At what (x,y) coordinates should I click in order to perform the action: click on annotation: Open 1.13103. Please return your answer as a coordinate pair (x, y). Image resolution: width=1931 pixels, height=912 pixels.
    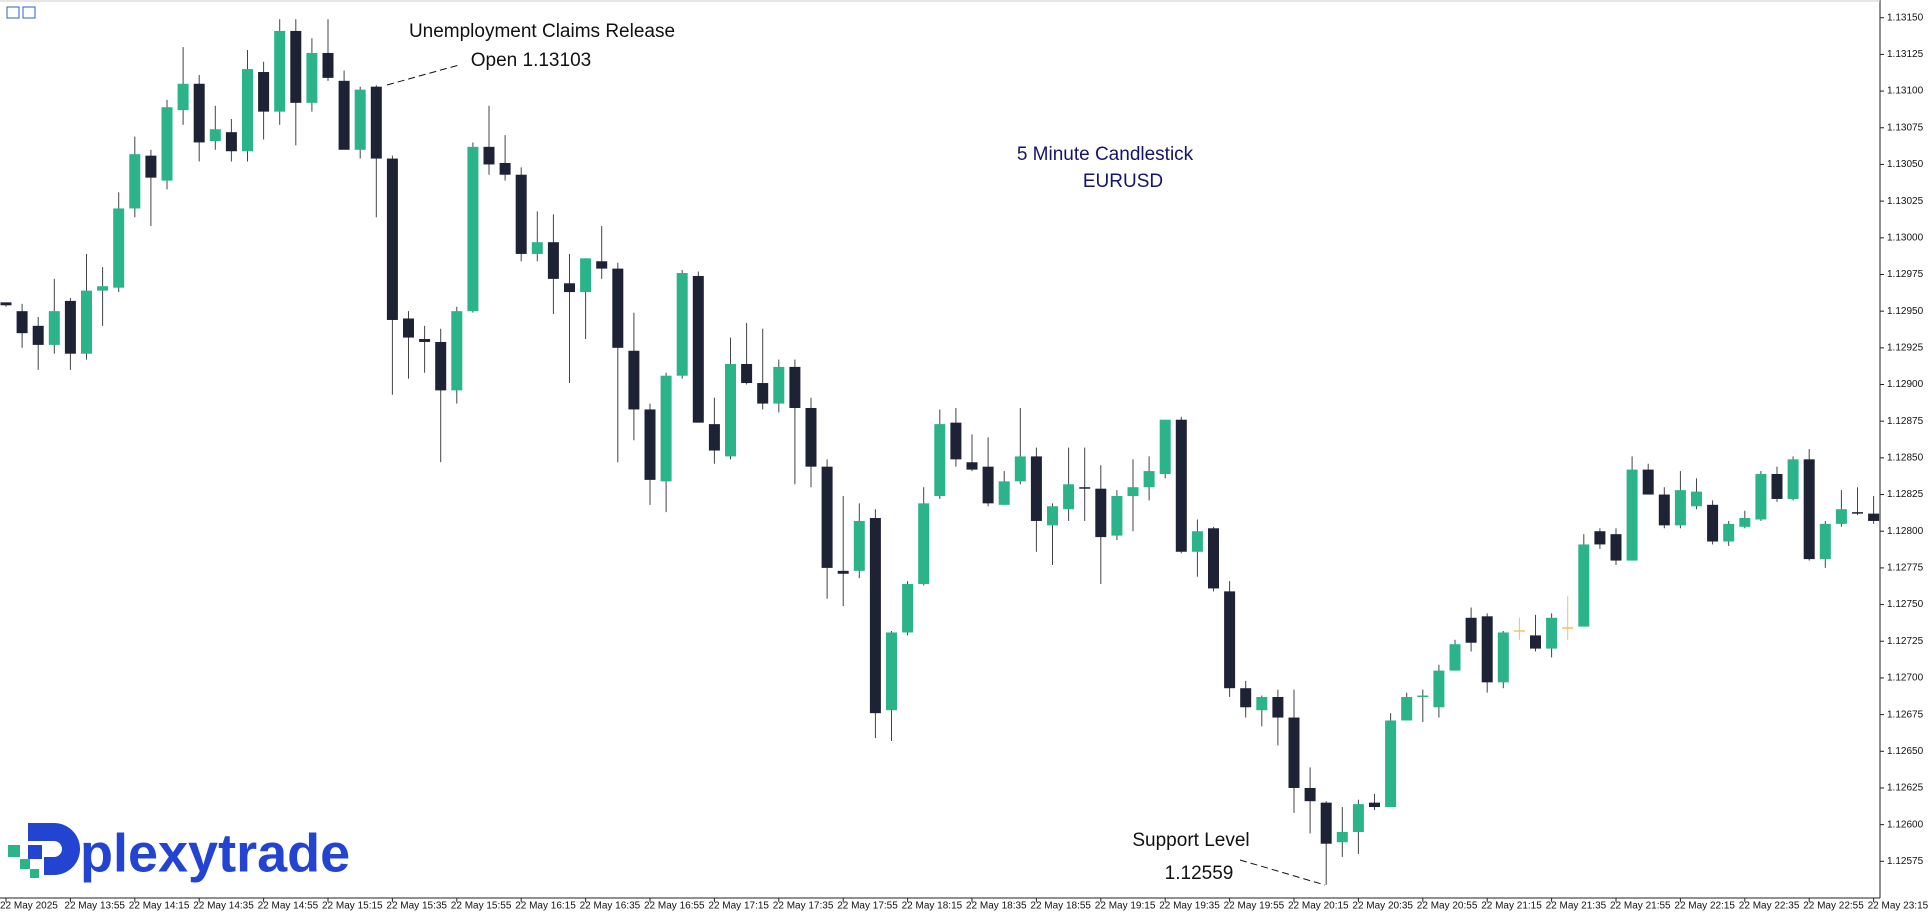
    Looking at the image, I should click on (531, 60).